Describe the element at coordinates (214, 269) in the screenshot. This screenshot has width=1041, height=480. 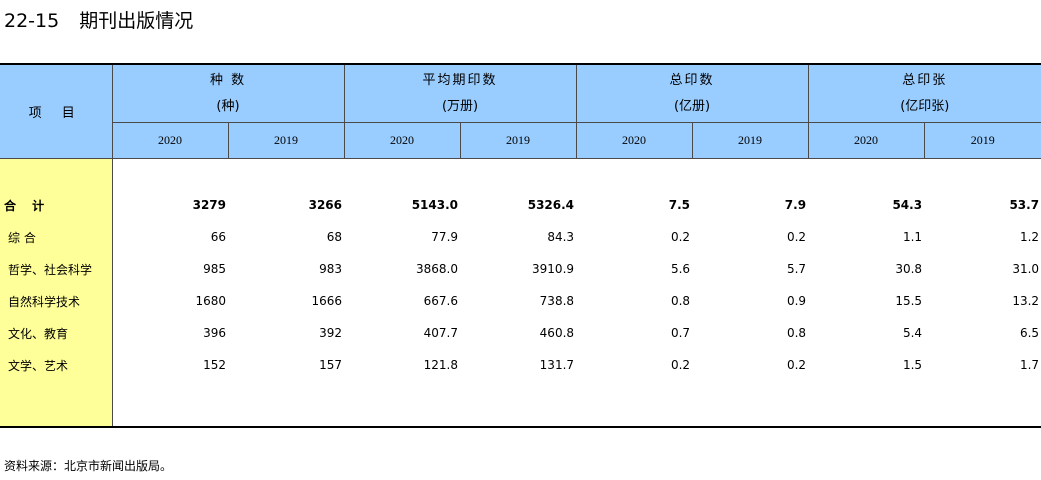
I see `table-cell: 985` at that location.